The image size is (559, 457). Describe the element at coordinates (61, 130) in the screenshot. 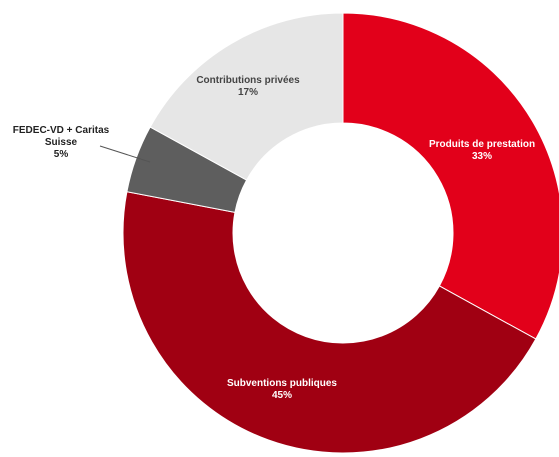

I see `slice-label-line: FEDEC-VD + Caritas` at that location.